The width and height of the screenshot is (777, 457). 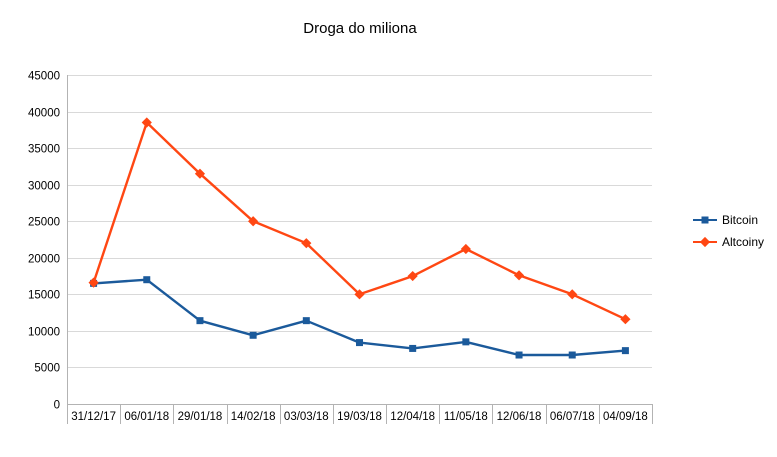 What do you see at coordinates (519, 417) in the screenshot?
I see `x-tick-label: 12/06/18` at bounding box center [519, 417].